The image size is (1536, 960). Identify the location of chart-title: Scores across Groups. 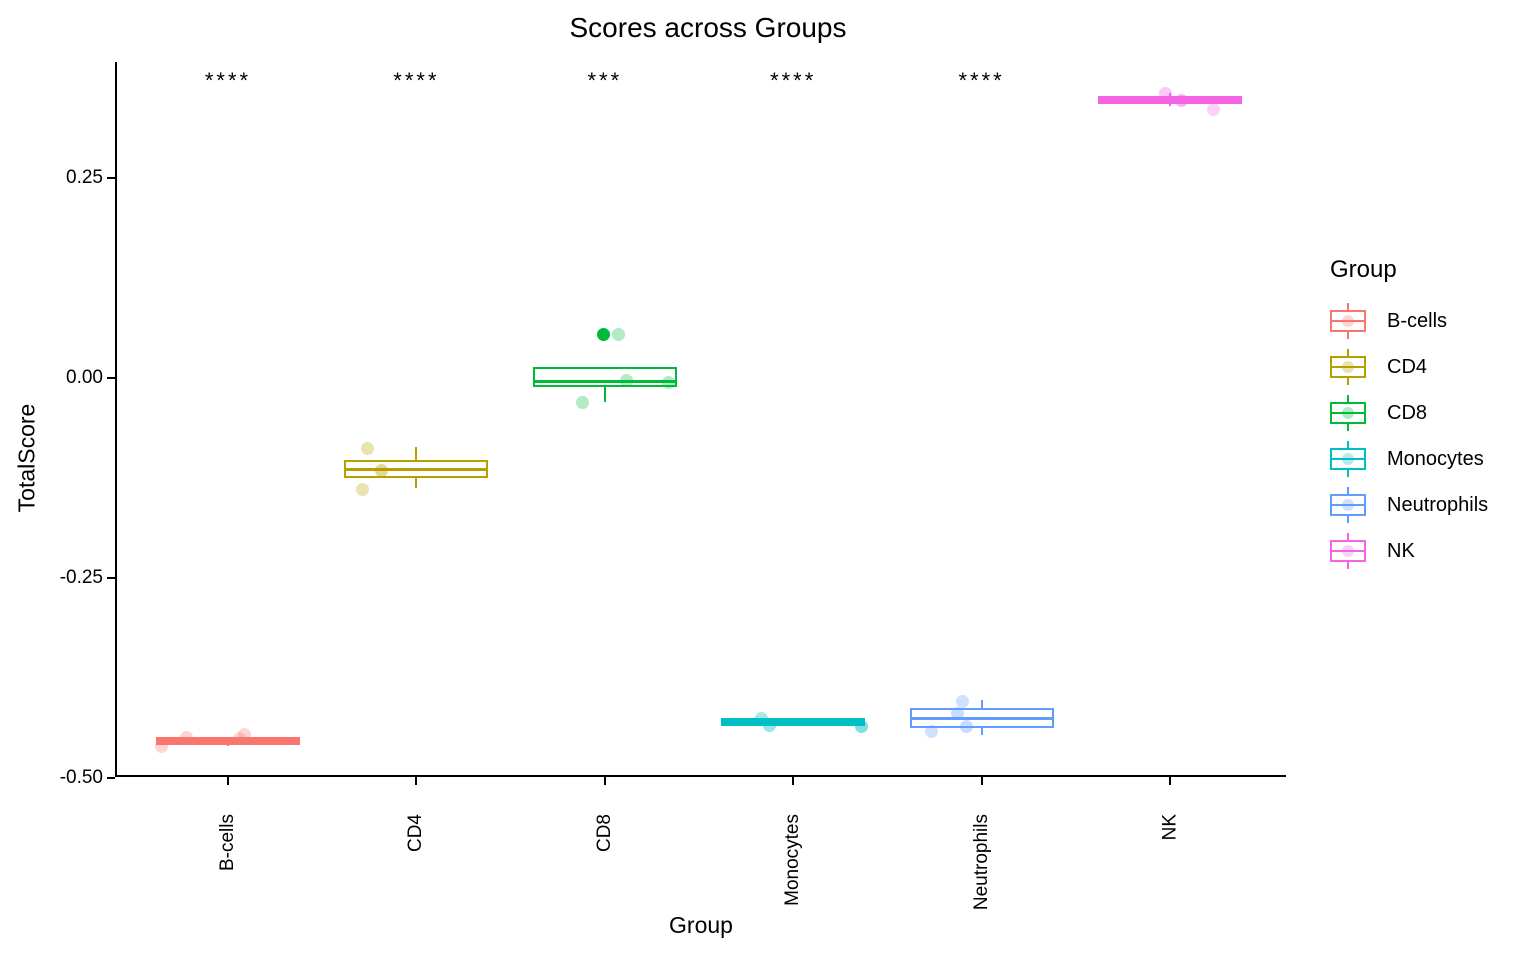
(708, 27).